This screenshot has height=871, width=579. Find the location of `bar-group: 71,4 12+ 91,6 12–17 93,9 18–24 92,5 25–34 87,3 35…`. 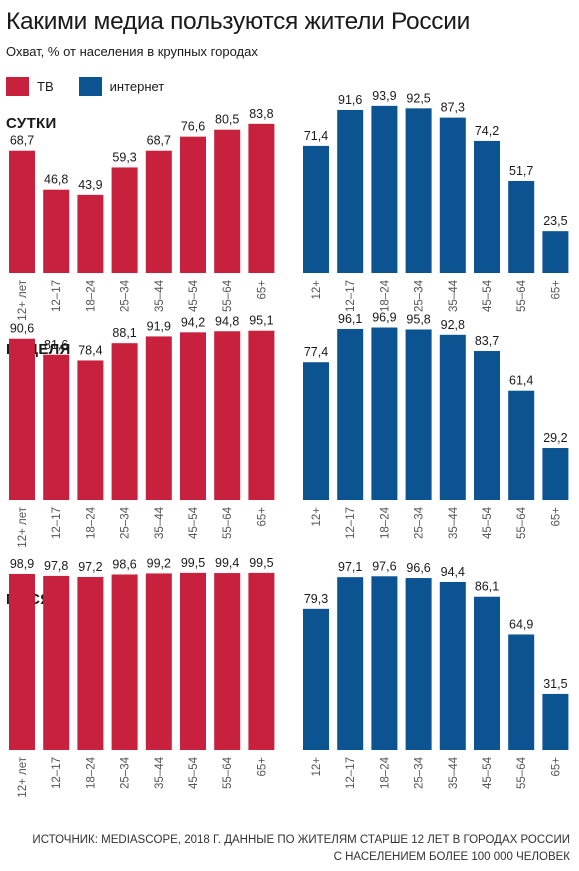

bar-group: 71,4 12+ 91,6 12–17 93,9 18–24 92,5 25–34 87,3 35… is located at coordinates (436, 200).